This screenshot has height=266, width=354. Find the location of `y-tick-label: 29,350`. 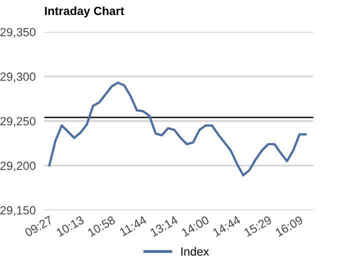

y-tick-label: 29,350 is located at coordinates (18, 33).